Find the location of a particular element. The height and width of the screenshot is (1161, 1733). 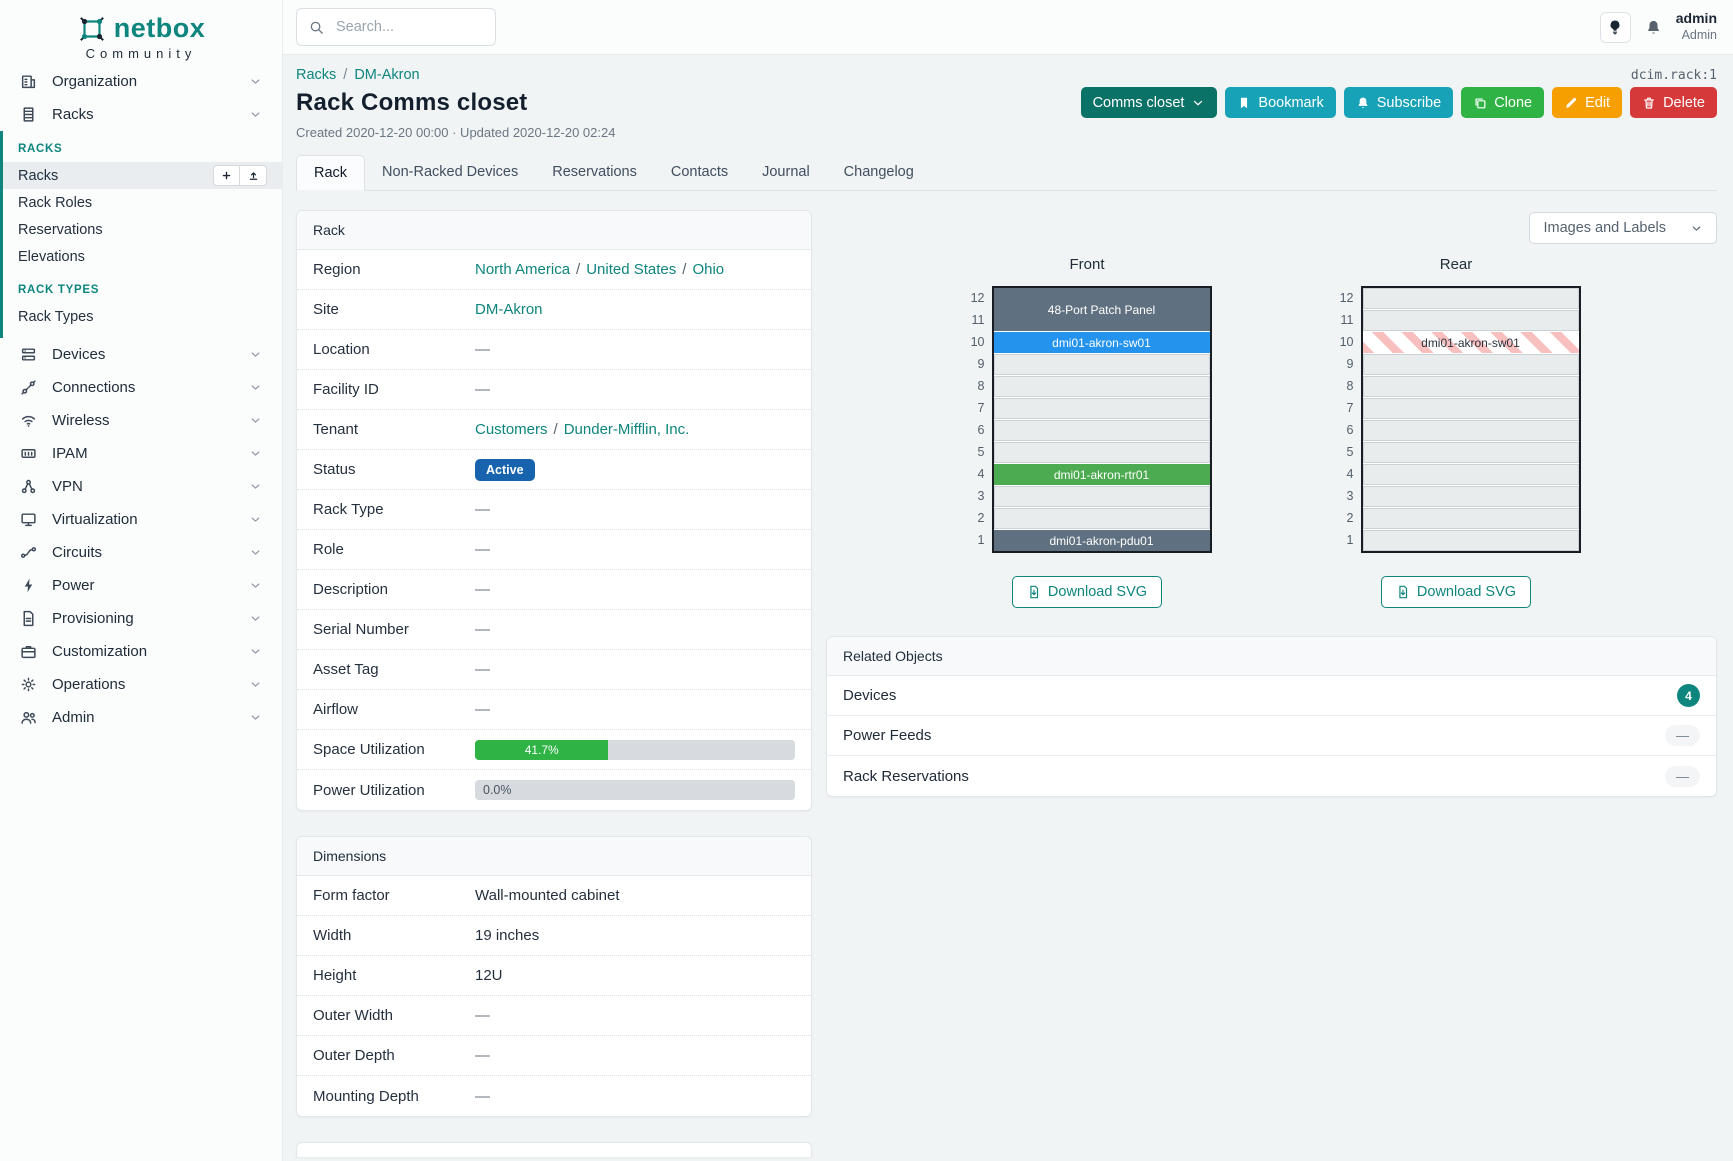

power-feeds-count-badge: — is located at coordinates (1682, 735).